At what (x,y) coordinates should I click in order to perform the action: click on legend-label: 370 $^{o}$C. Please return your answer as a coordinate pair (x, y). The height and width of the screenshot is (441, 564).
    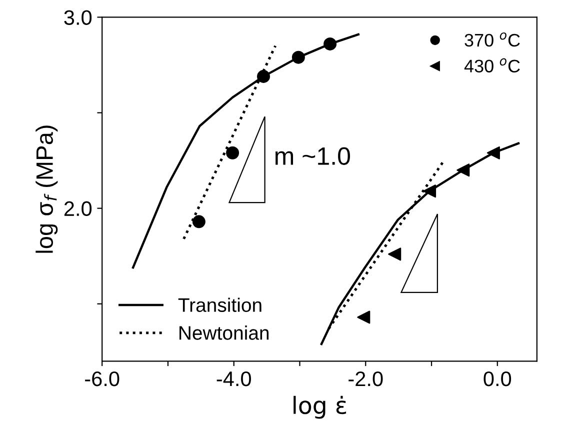
    Looking at the image, I should click on (492, 39).